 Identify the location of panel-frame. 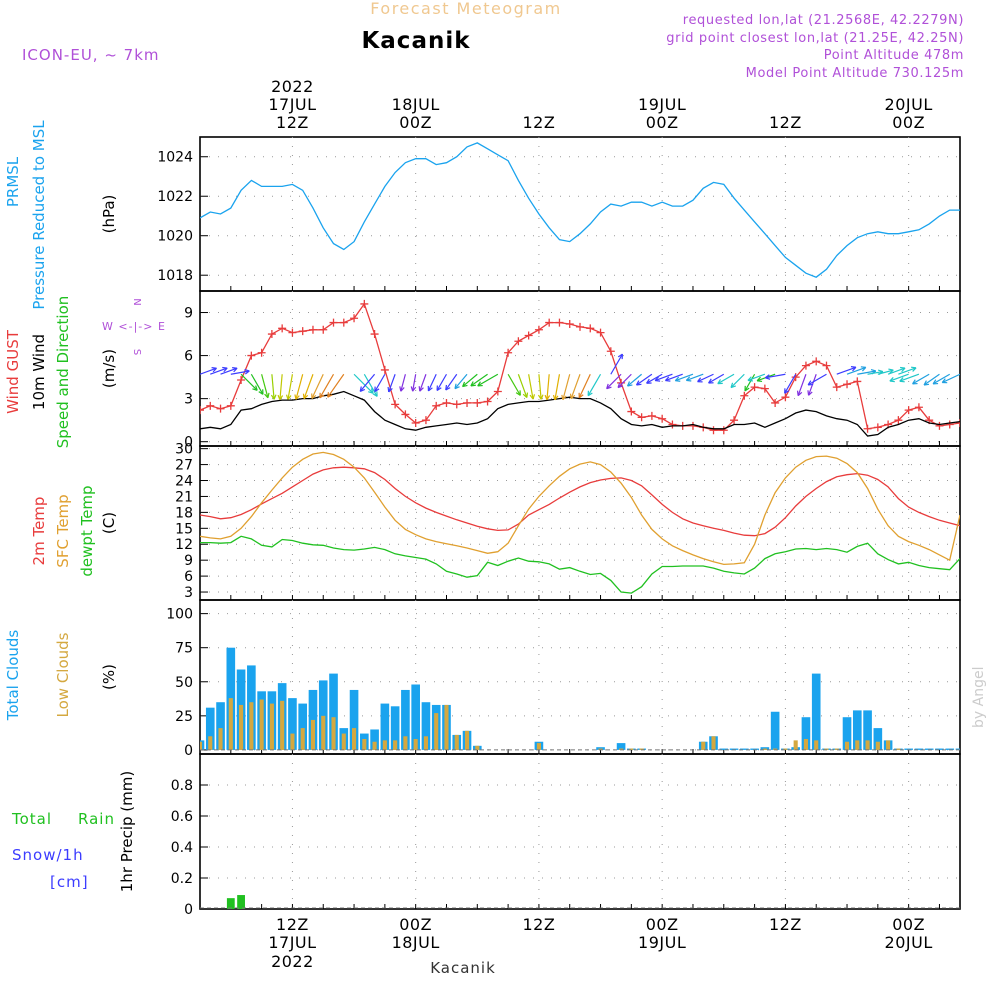
(580, 214).